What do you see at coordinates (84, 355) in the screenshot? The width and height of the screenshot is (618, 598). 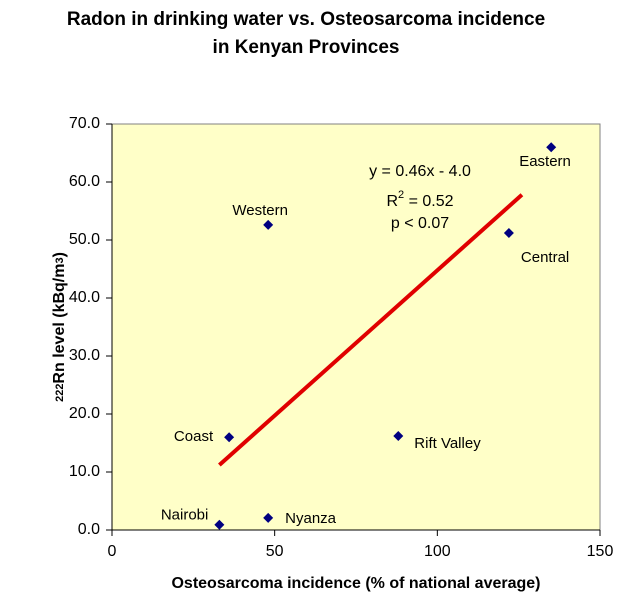 I see `y-tick-label: 30.0` at bounding box center [84, 355].